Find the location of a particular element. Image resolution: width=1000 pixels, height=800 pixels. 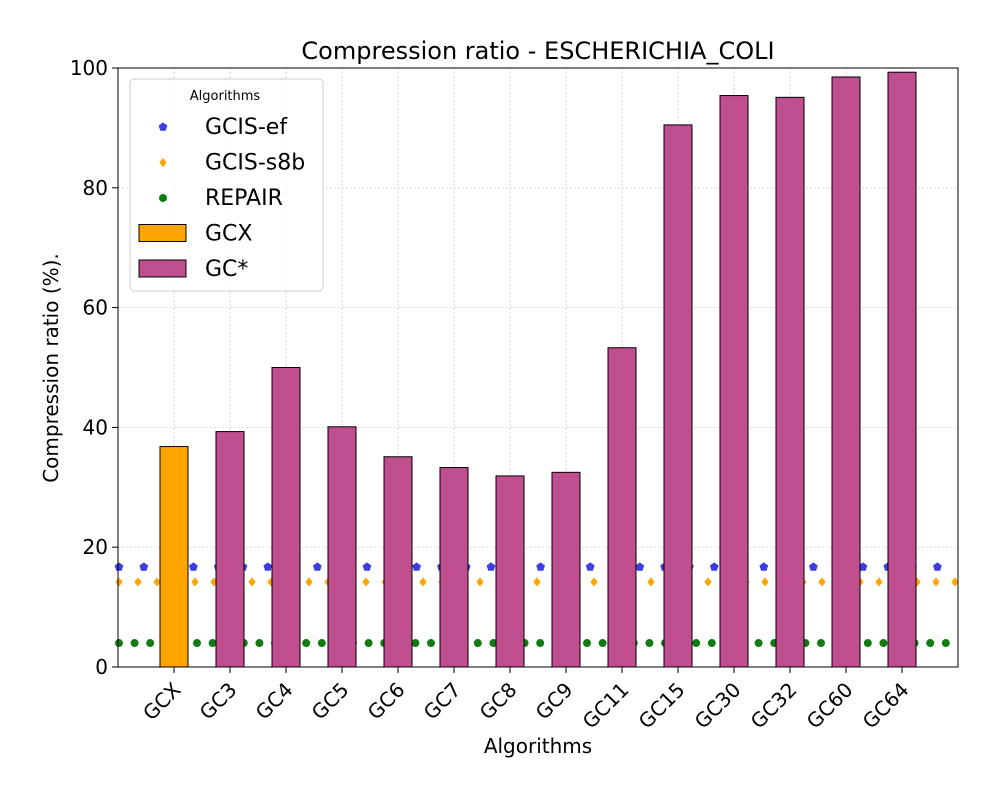

x-tick-label: GC60 is located at coordinates (830, 706).